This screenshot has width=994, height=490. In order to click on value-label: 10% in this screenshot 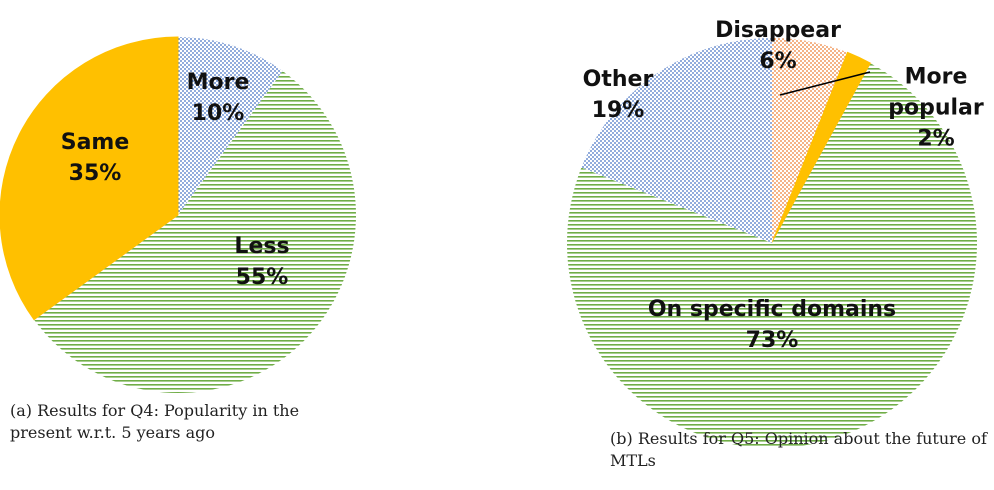, I will do `click(218, 113)`.